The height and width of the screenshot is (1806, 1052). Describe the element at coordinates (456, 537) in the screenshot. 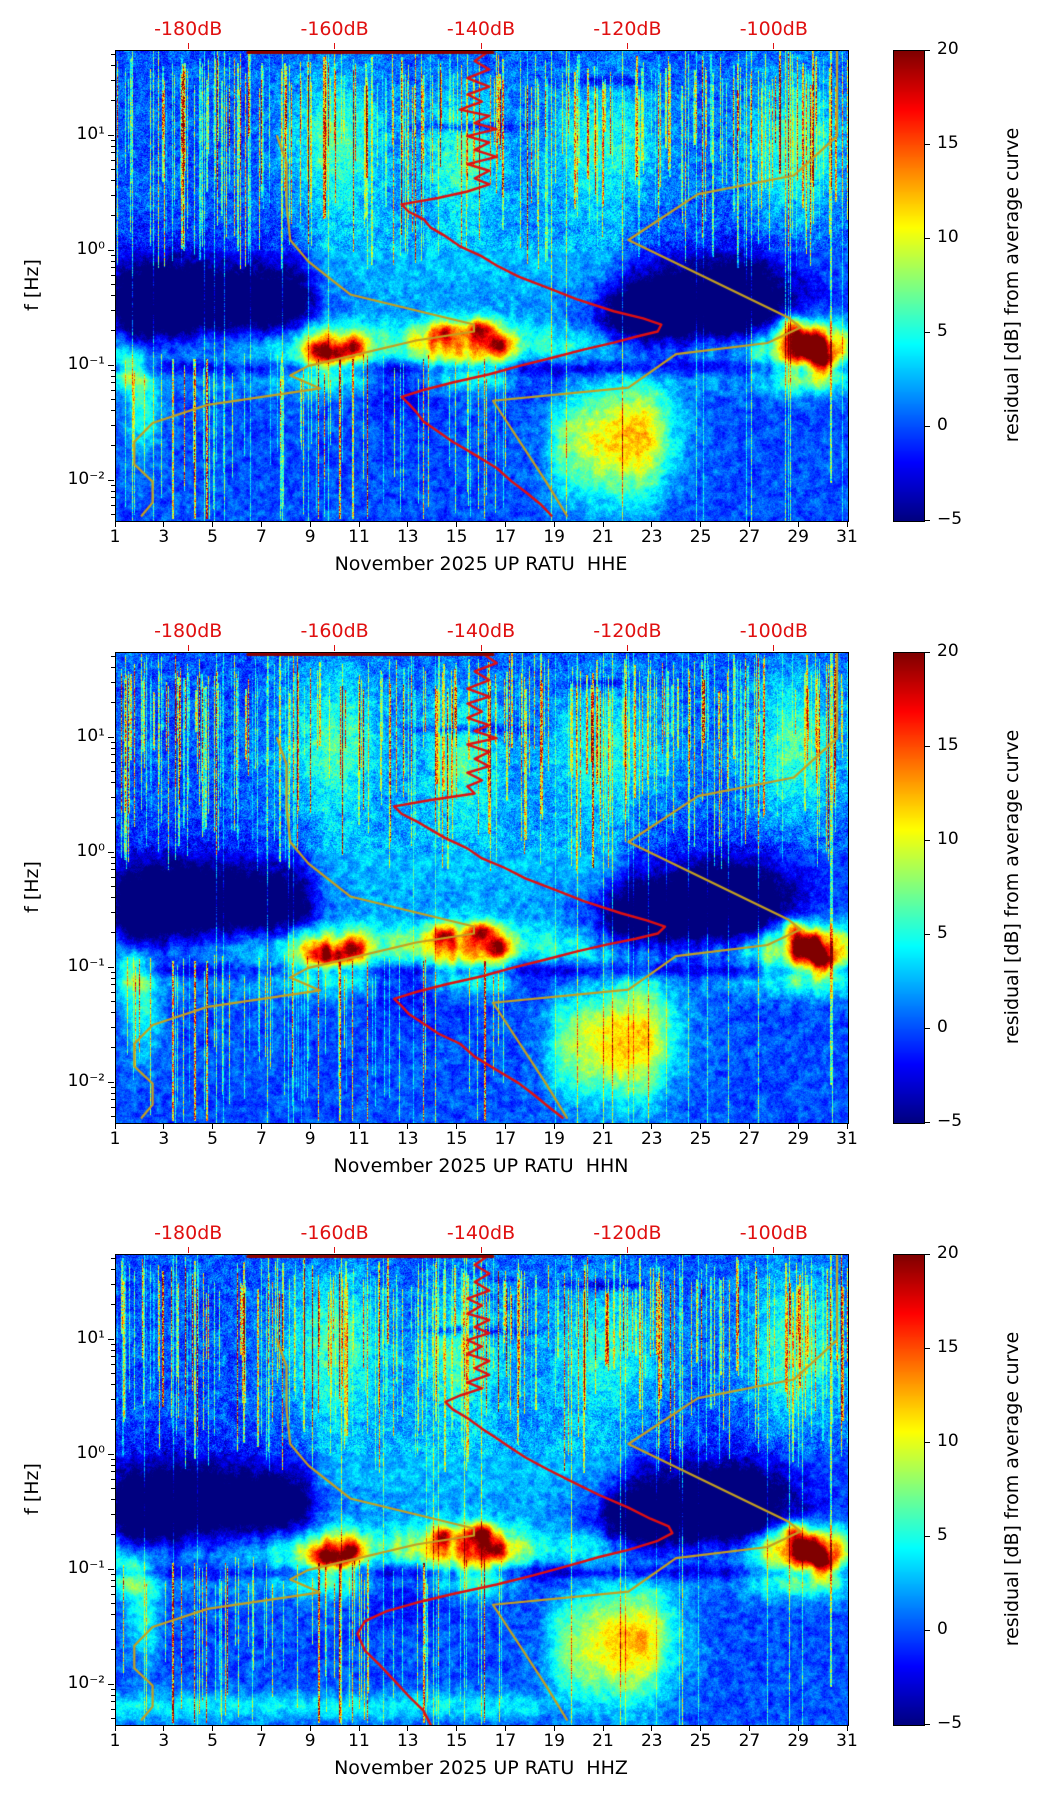

I see `x-tick-label: 15` at that location.